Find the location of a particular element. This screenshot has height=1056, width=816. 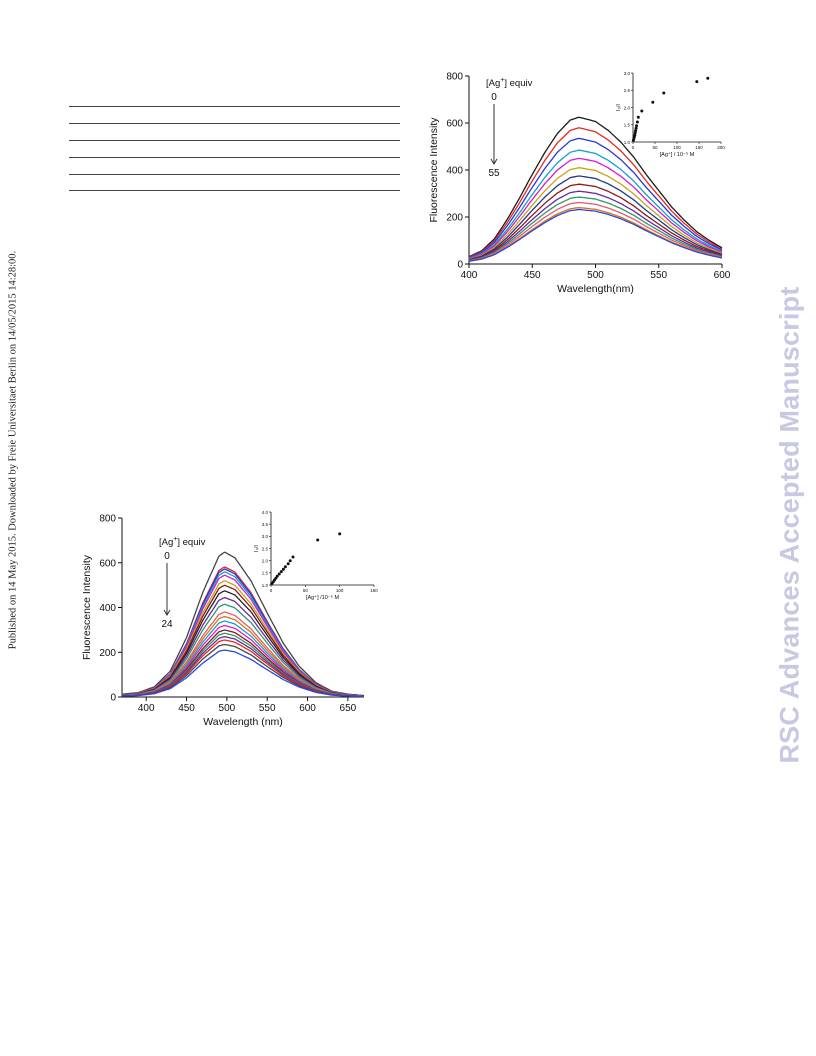

x-tick-label: 400 is located at coordinates (469, 275).